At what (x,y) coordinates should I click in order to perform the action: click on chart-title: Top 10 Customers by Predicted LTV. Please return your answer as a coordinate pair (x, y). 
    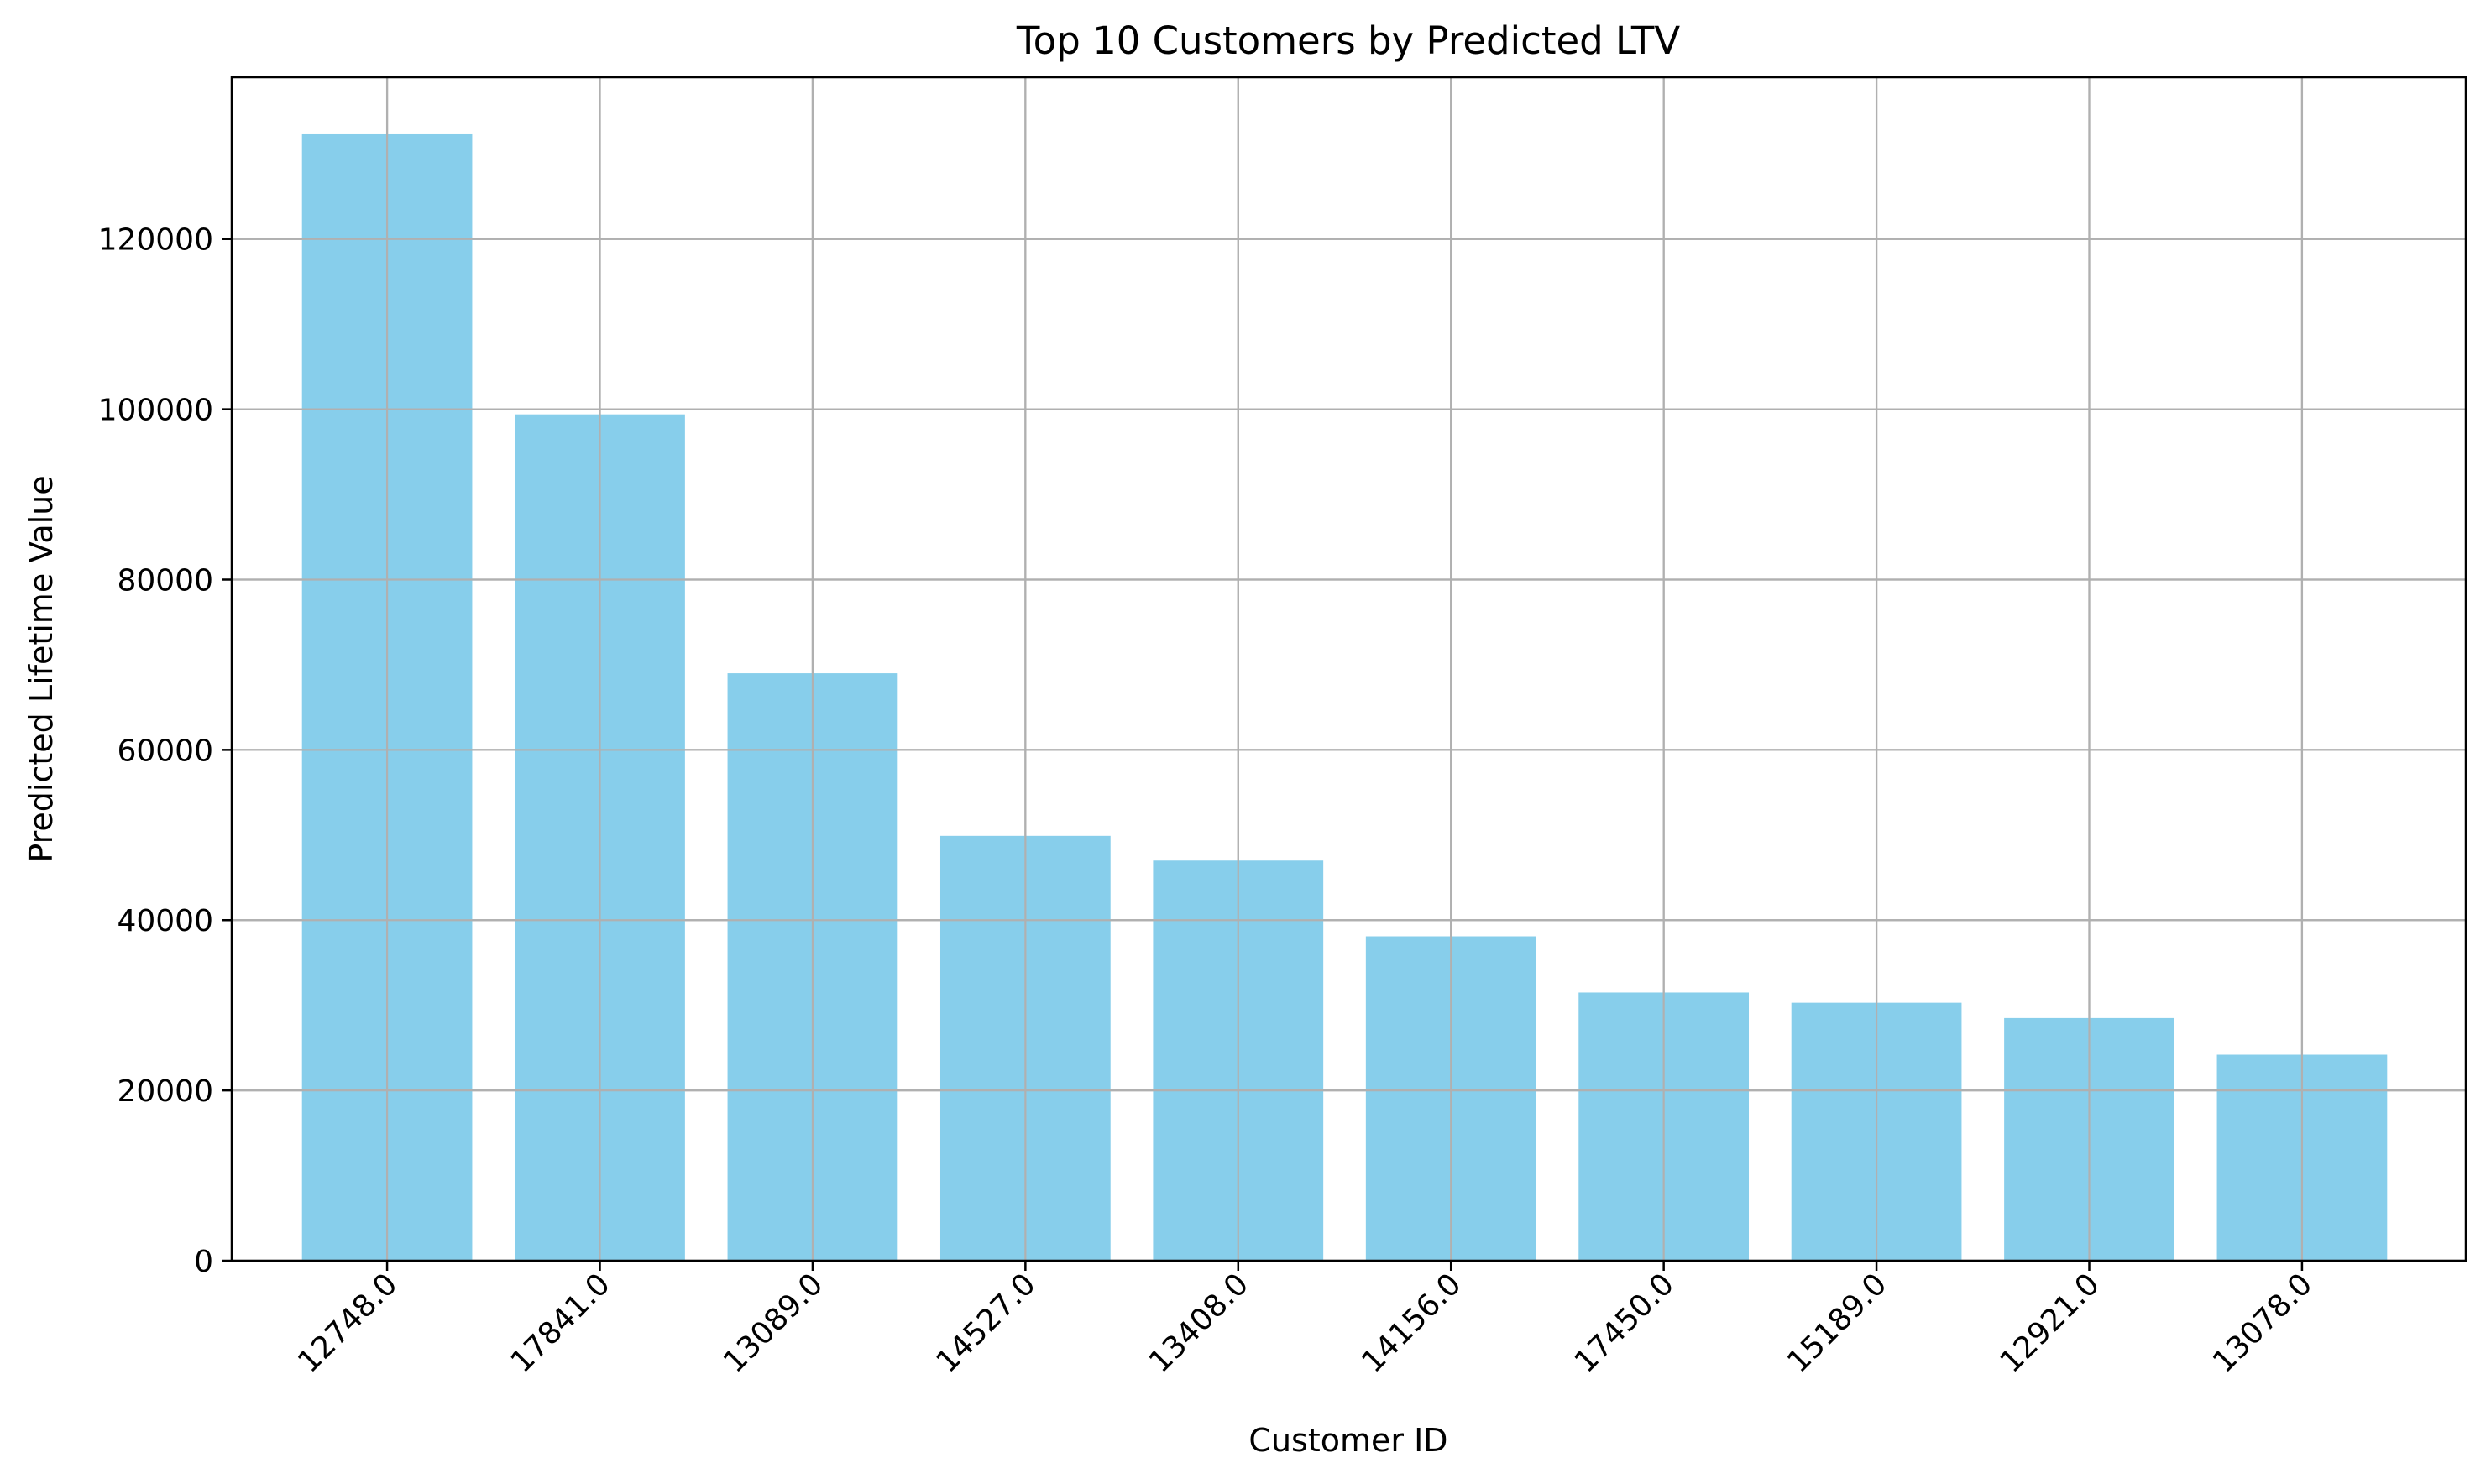
    Looking at the image, I should click on (1348, 40).